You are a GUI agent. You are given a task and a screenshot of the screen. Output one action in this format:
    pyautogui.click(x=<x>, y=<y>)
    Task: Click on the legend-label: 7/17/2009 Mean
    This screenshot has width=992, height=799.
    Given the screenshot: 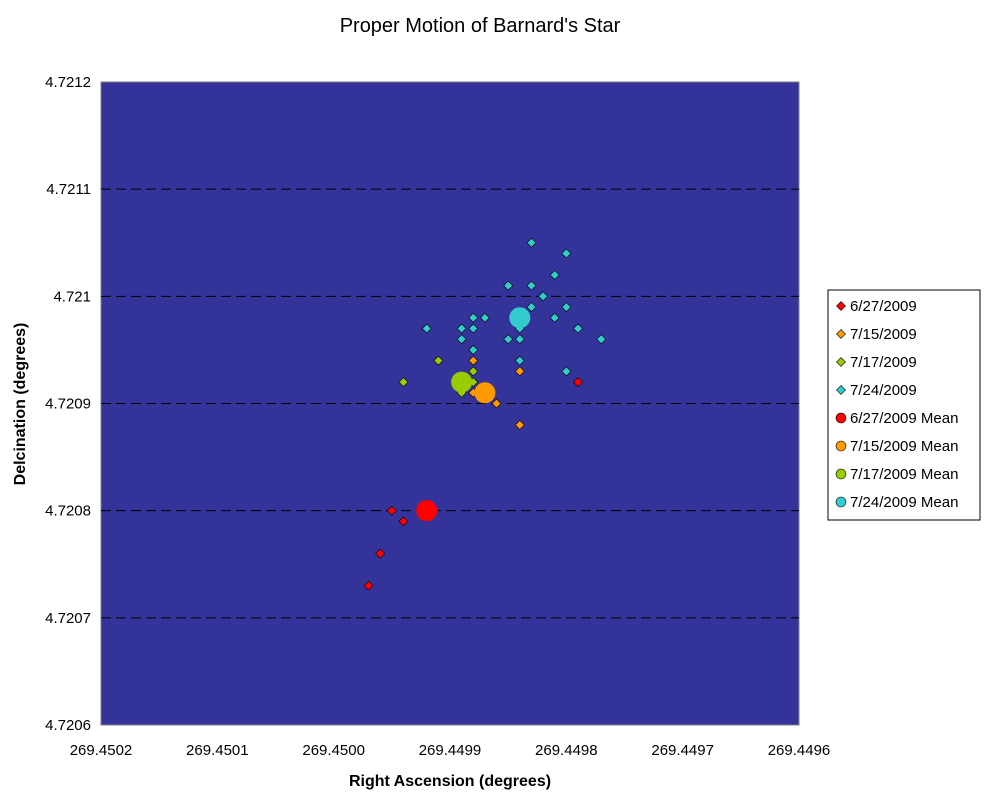 What is the action you would take?
    pyautogui.click(x=904, y=474)
    